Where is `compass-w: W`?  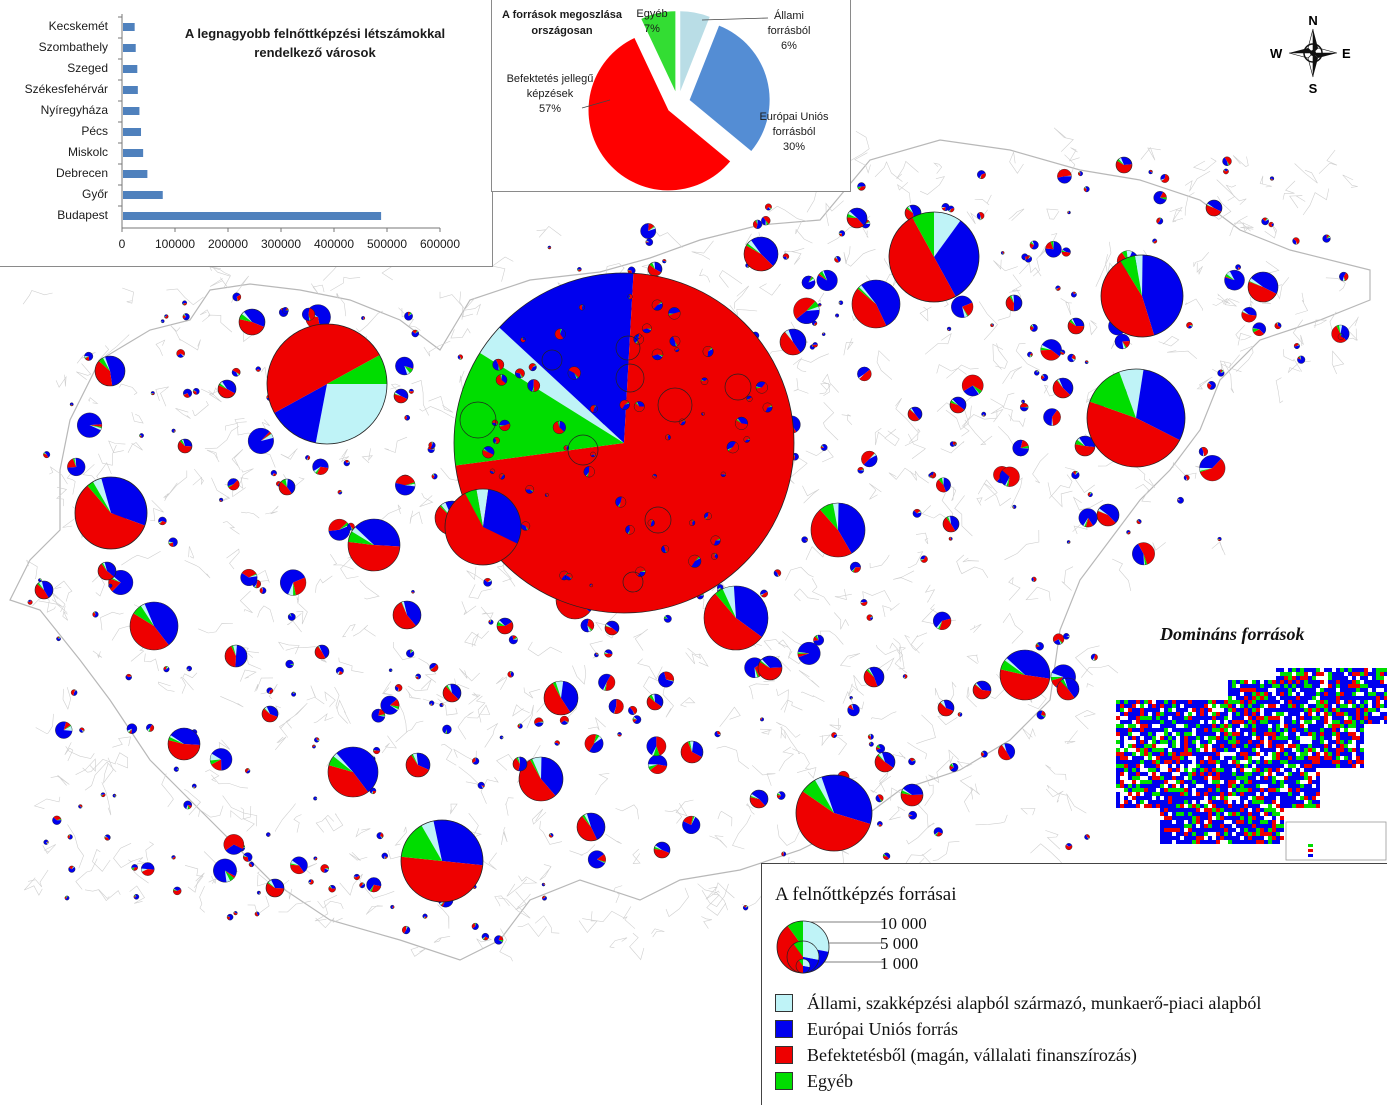
compass-w: W is located at coordinates (1276, 53).